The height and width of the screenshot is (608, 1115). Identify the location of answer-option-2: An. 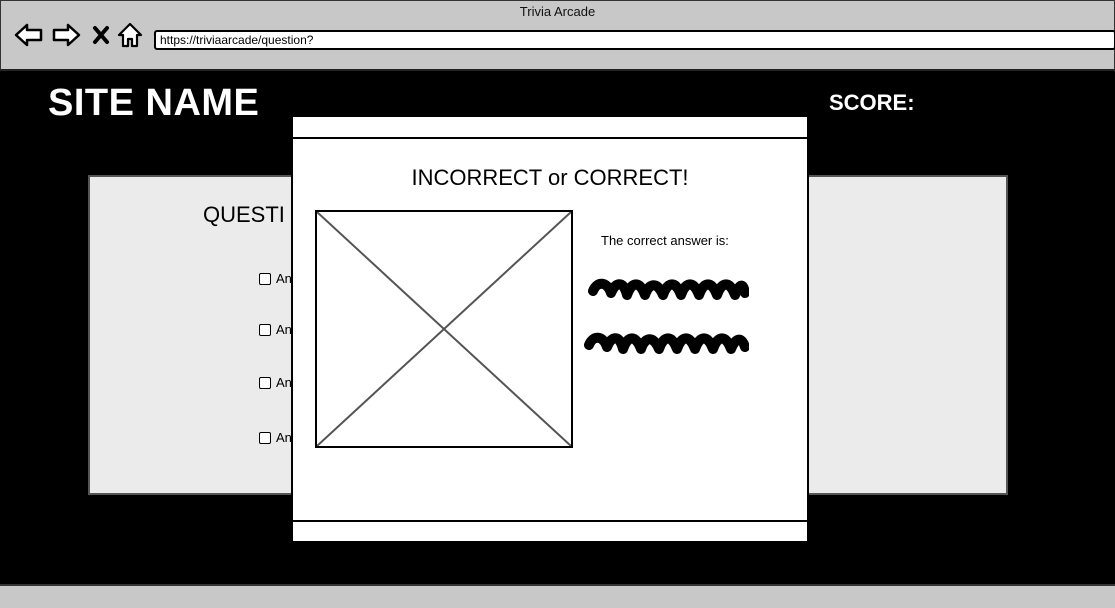
(275, 329).